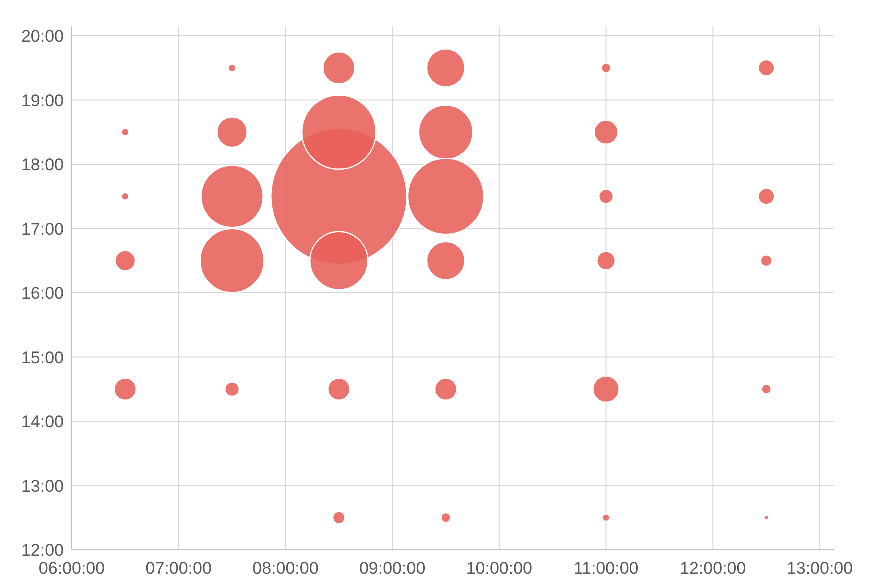 The image size is (869, 587). What do you see at coordinates (713, 568) in the screenshot?
I see `x-tick-label: 12:00:00` at bounding box center [713, 568].